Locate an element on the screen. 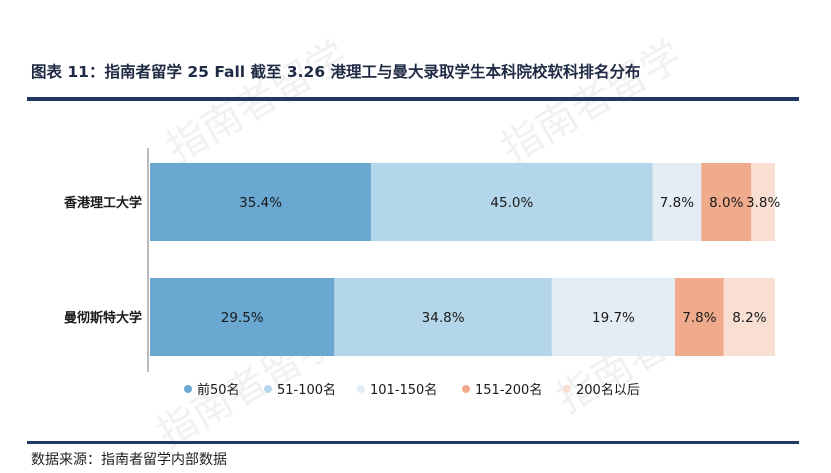 The image size is (831, 473). data-label: 3.8% is located at coordinates (763, 203).